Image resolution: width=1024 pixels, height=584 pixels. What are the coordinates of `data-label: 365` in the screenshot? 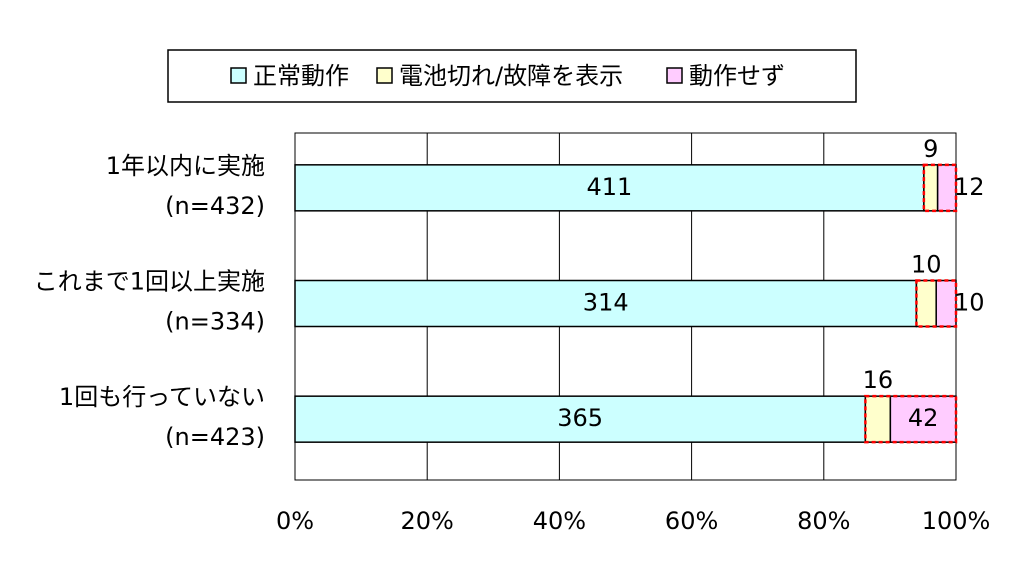 It's located at (580, 418).